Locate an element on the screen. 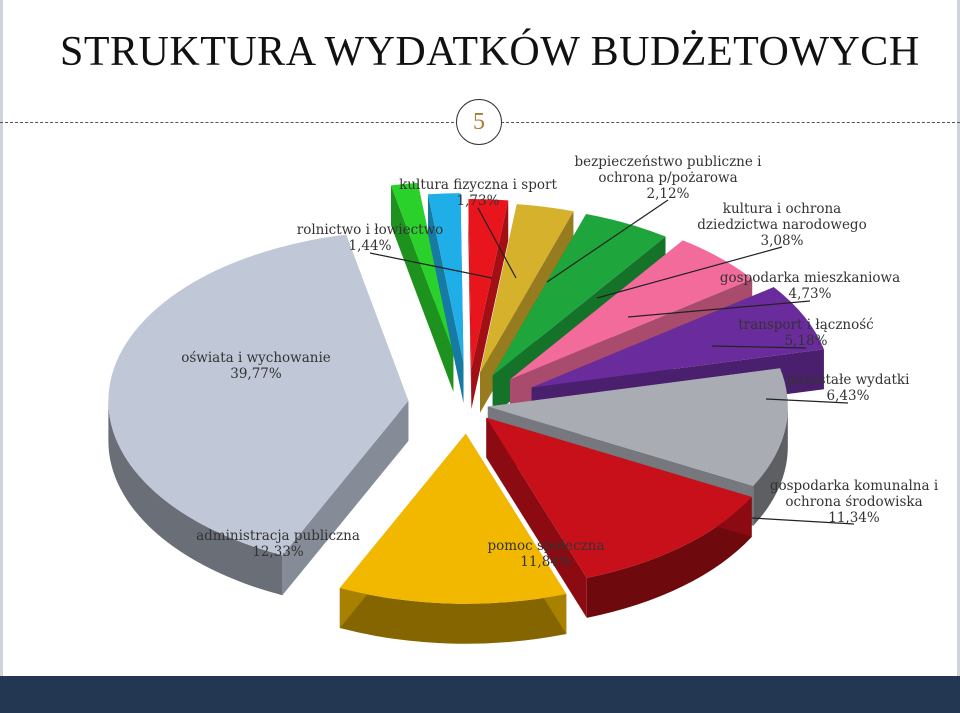  slice-label-4: gospodarka mieszkaniowa 4,73% is located at coordinates (810, 286).